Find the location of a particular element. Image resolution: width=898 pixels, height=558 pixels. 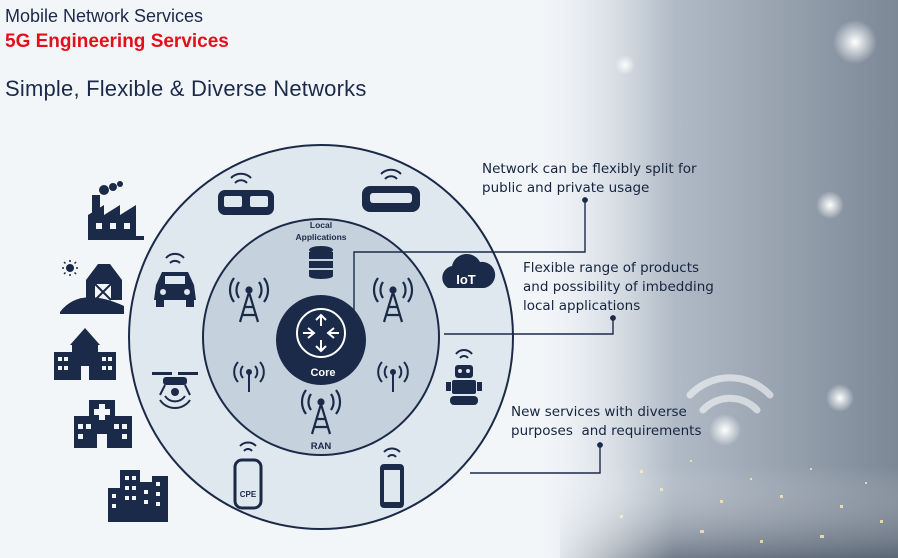

header-category: Mobile Network Services is located at coordinates (104, 16).